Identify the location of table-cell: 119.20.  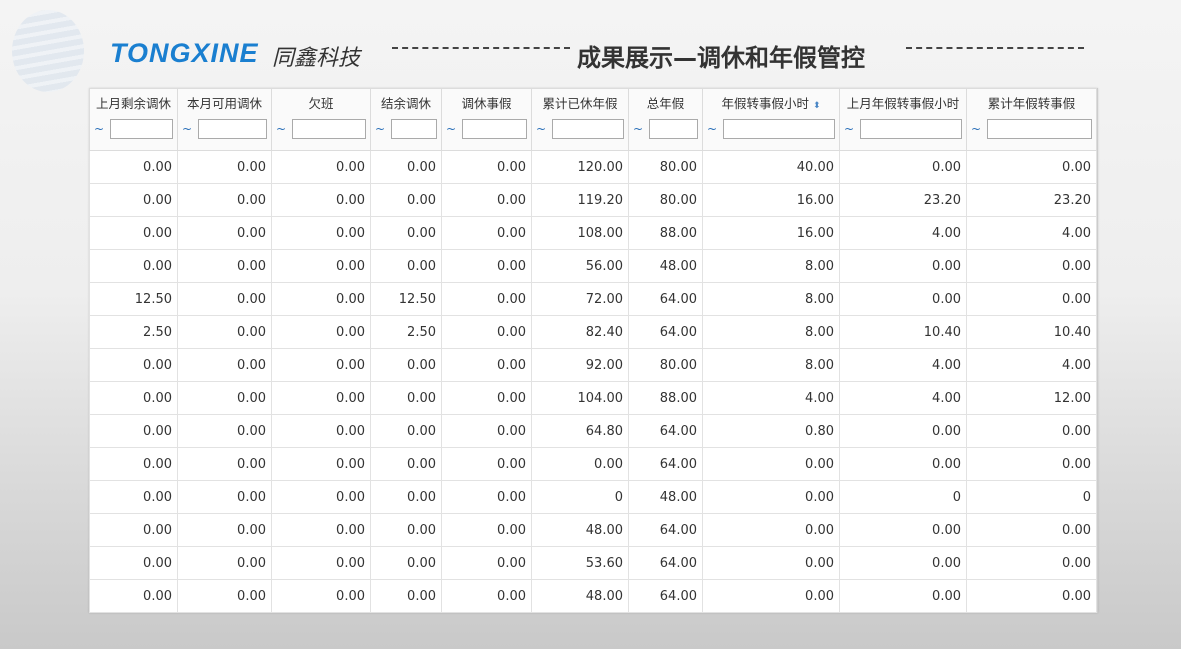
(580, 200).